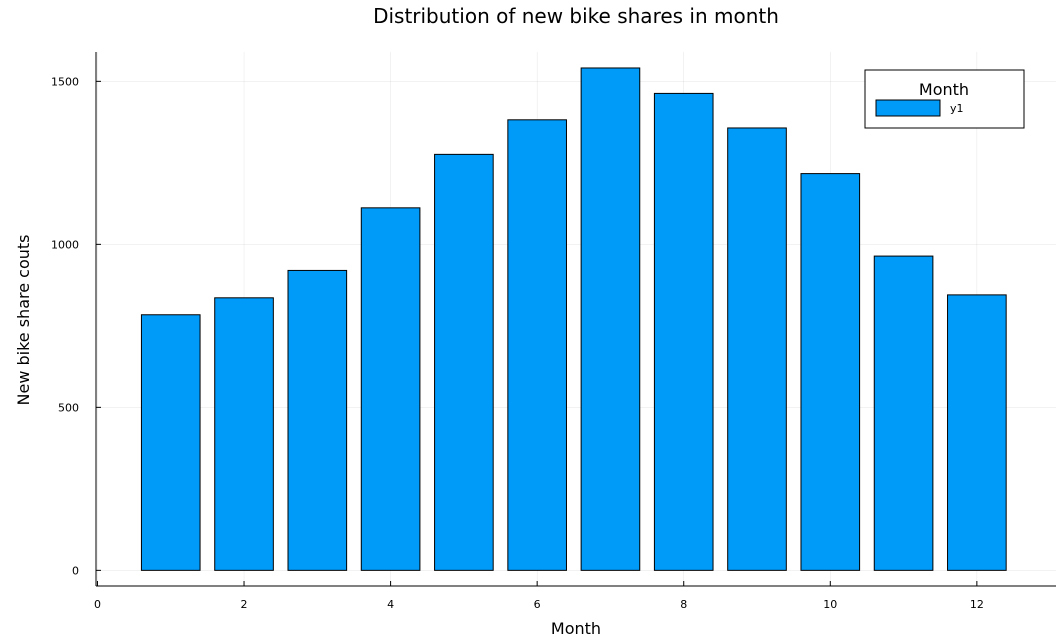  Describe the element at coordinates (957, 108) in the screenshot. I see `legend-label: y1` at that location.